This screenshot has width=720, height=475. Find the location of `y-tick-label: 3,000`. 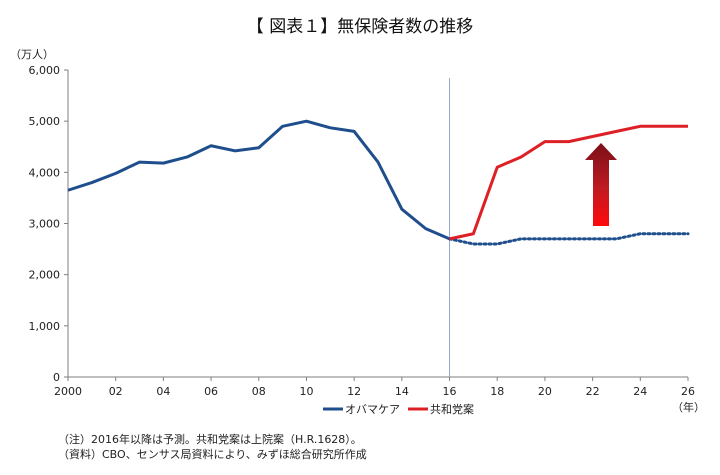

y-tick-label: 3,000 is located at coordinates (45, 224).